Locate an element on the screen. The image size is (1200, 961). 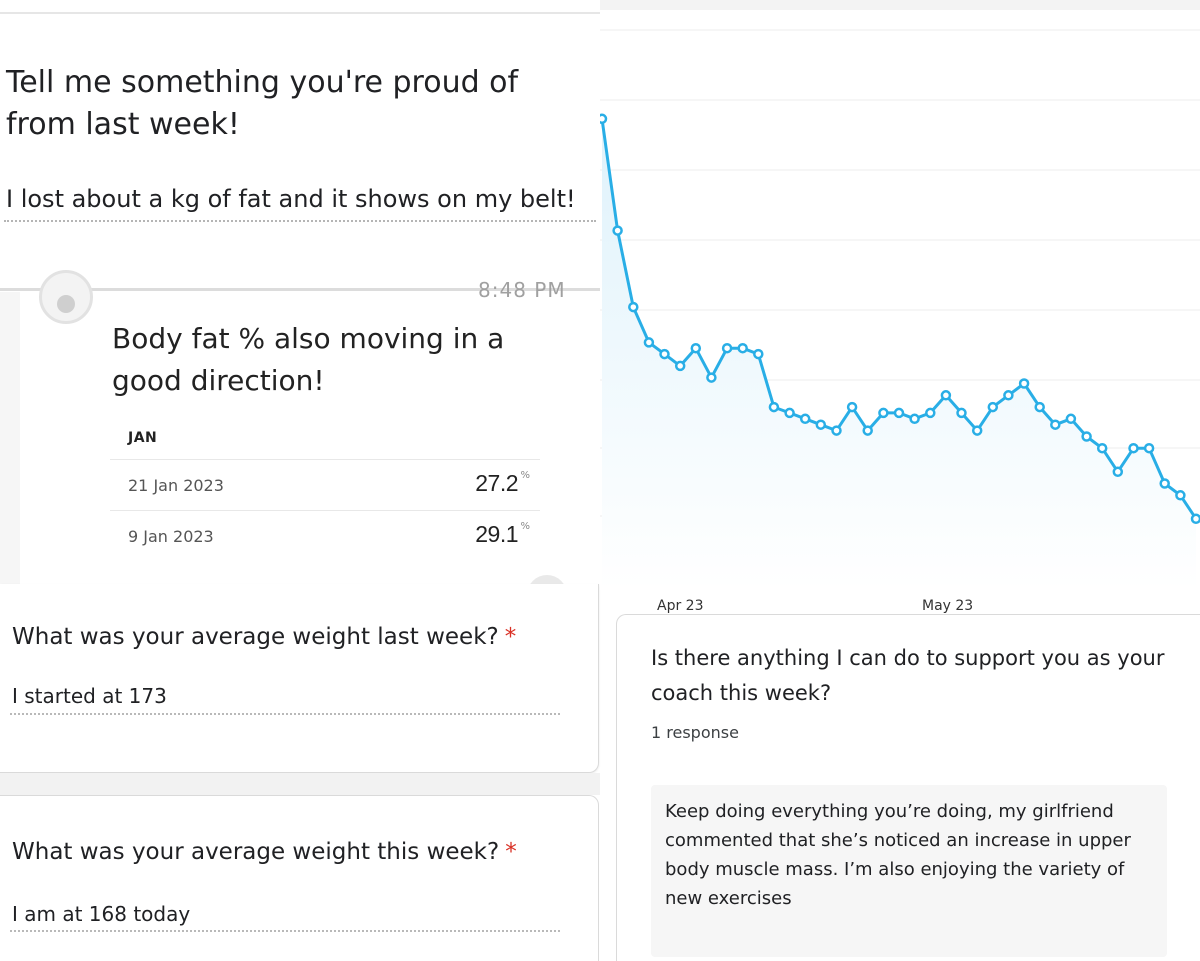
avatar-head-icon is located at coordinates (66, 304).